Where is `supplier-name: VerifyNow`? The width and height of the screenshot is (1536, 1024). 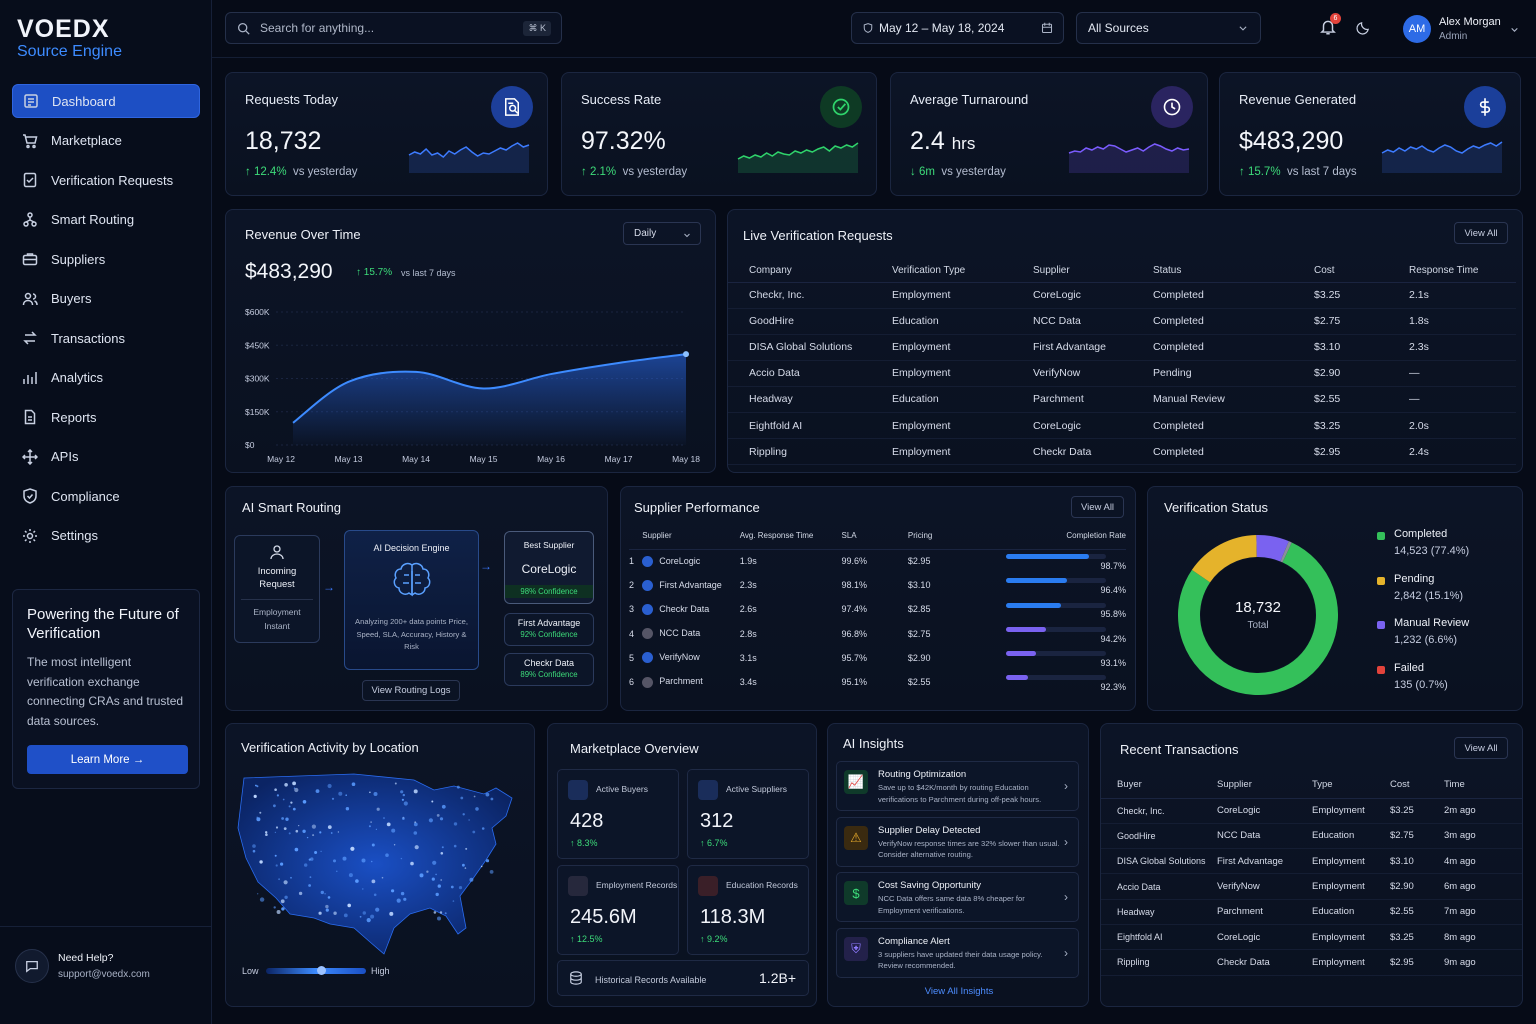
supplier-name: VerifyNow is located at coordinates (679, 657).